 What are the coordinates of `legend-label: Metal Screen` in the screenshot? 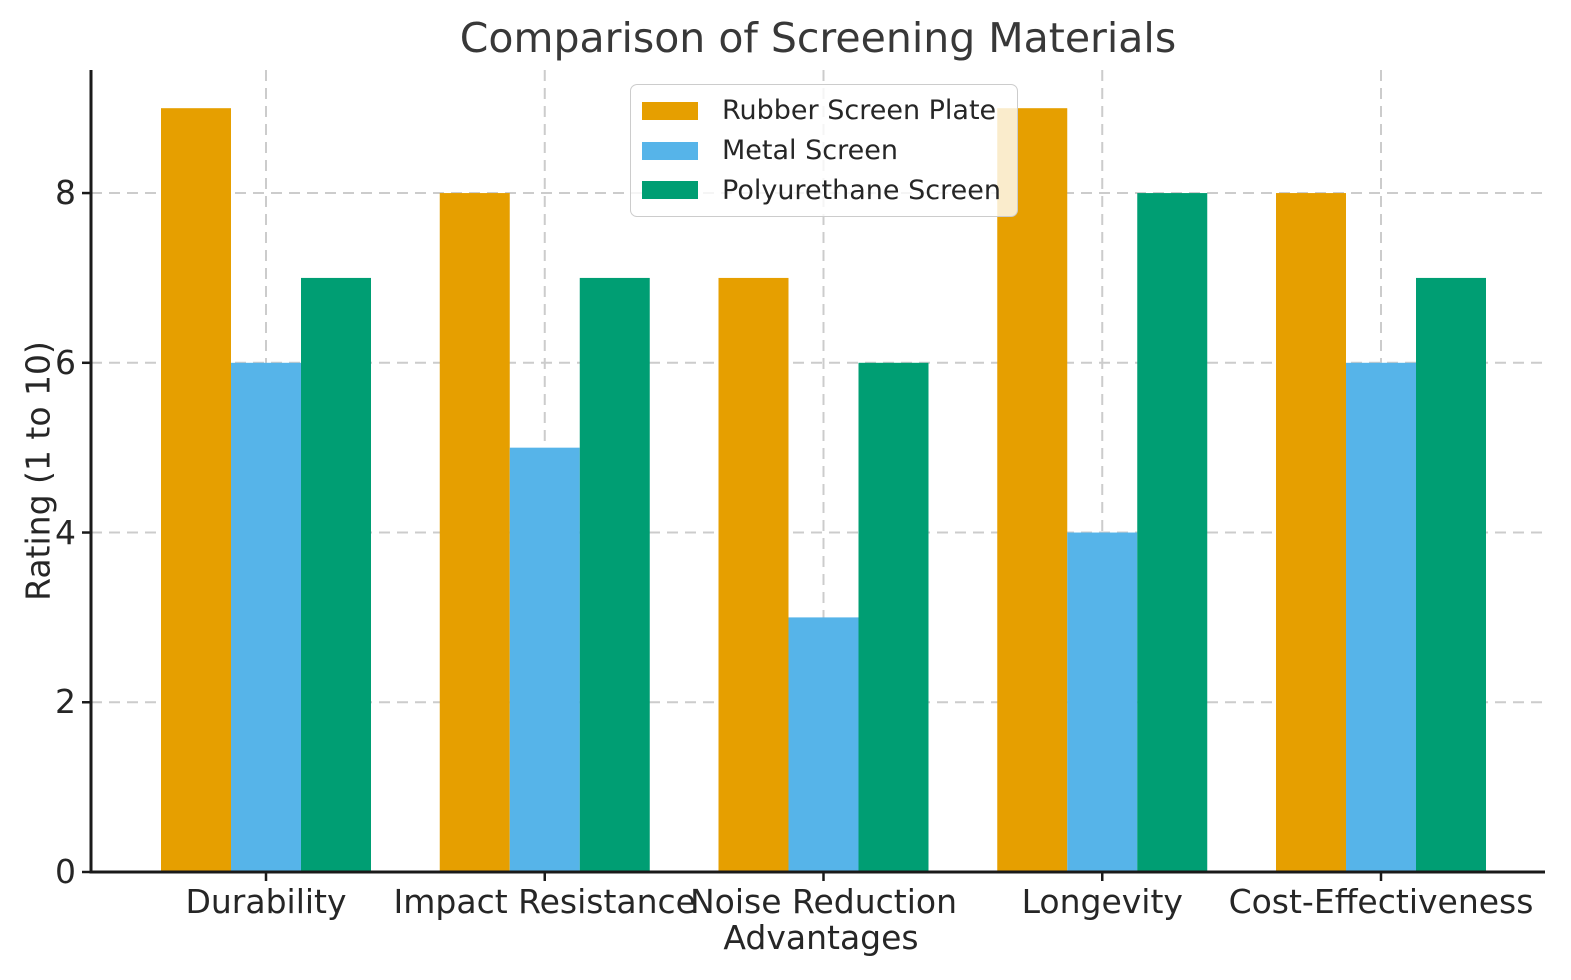 It's located at (810, 150).